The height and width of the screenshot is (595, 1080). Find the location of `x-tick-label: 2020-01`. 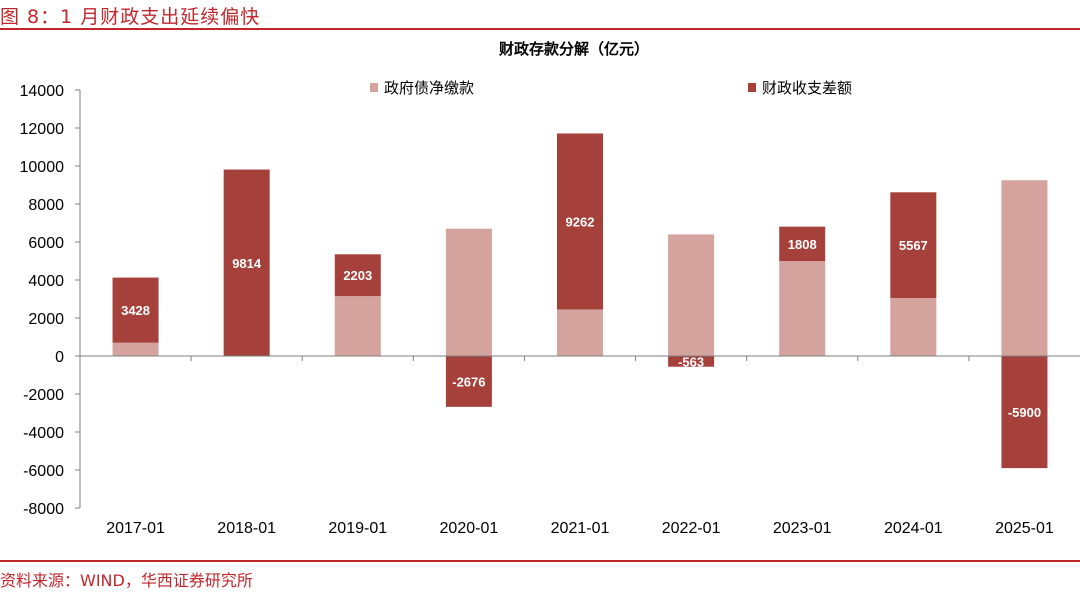

x-tick-label: 2020-01 is located at coordinates (469, 528).